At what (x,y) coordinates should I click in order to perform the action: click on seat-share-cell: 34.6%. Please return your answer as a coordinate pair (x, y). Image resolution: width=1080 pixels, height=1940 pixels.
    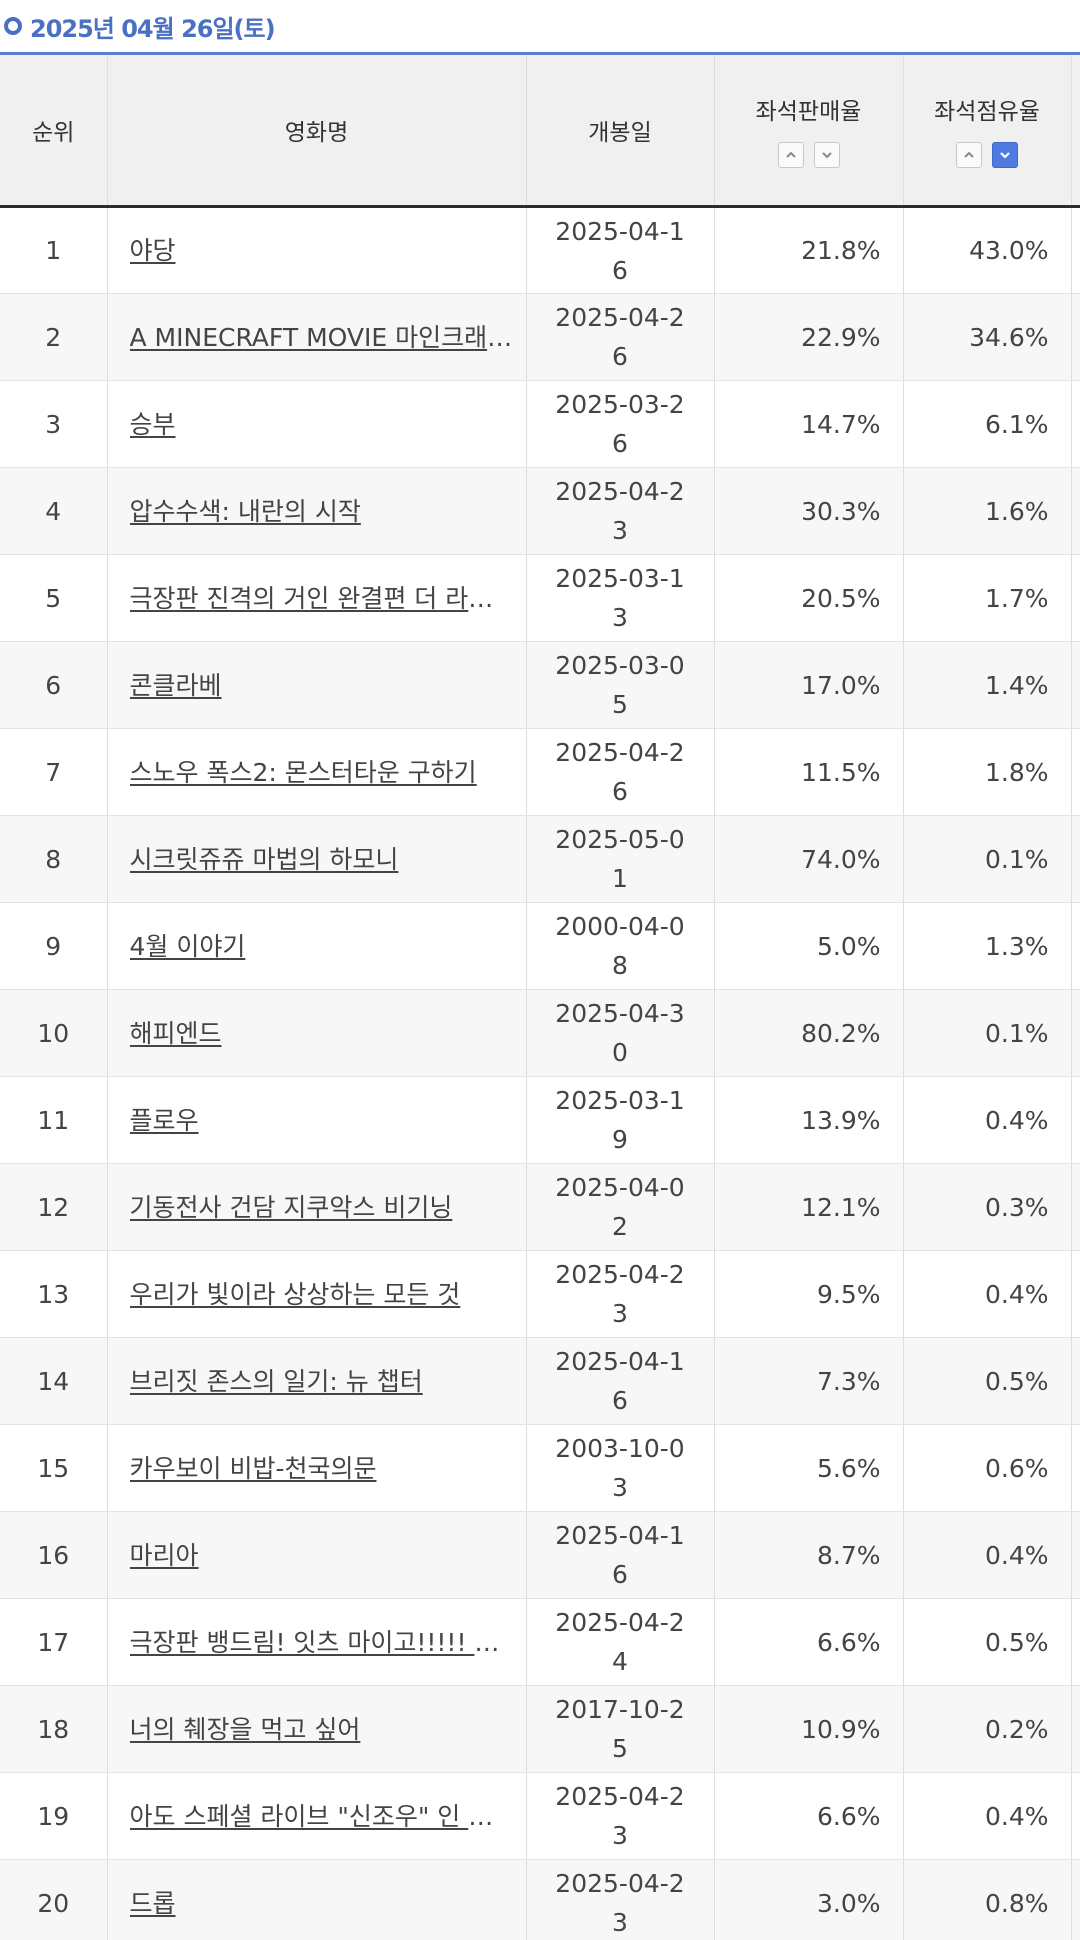
    Looking at the image, I should click on (986, 337).